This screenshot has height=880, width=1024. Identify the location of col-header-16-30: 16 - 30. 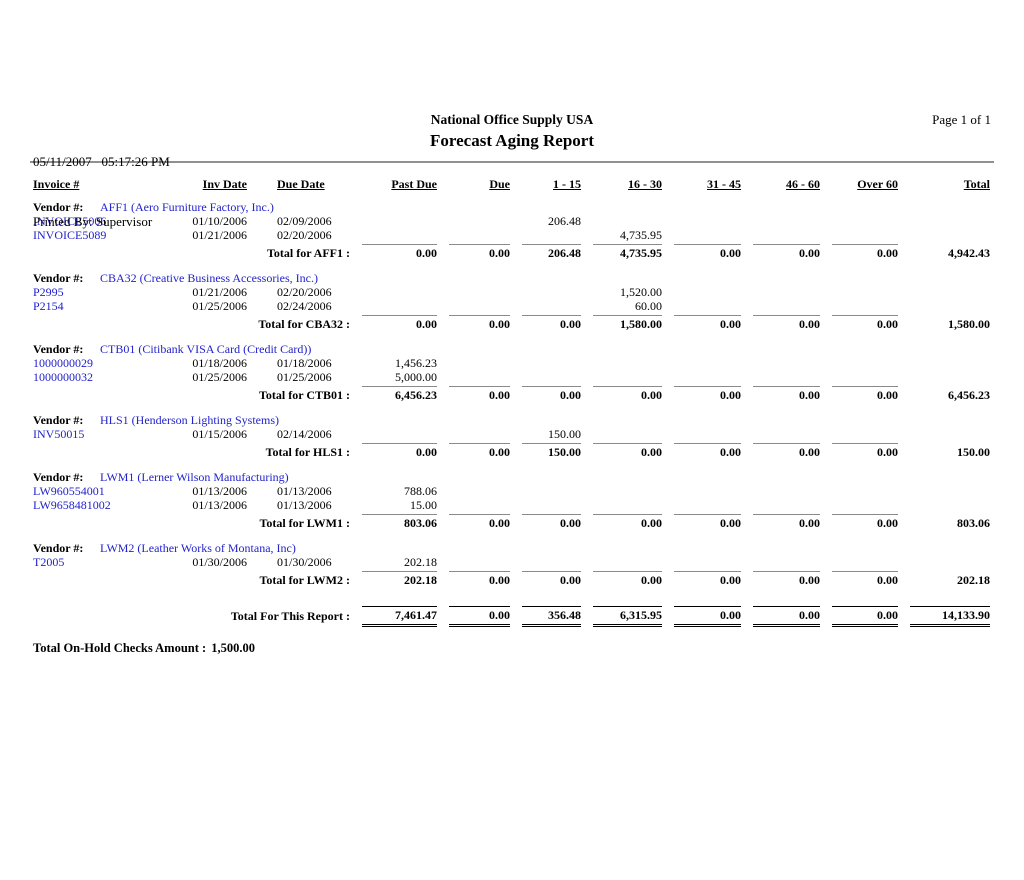
(645, 184).